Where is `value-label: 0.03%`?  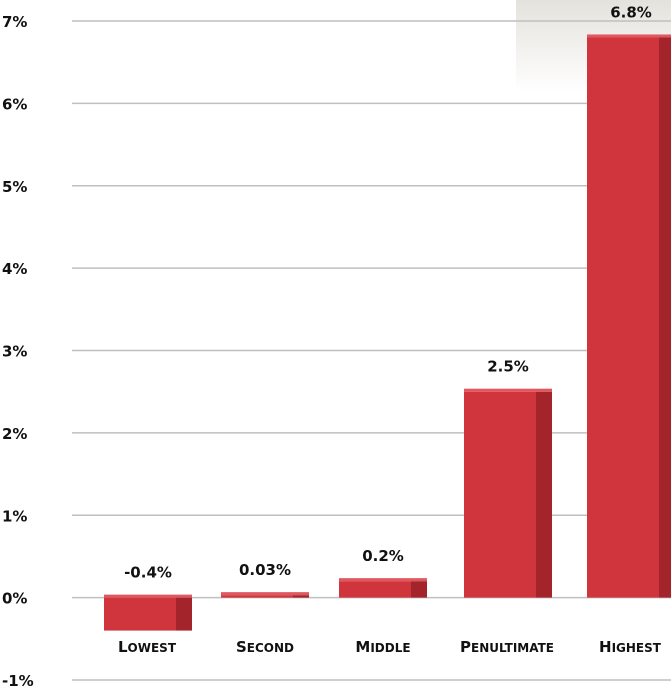 value-label: 0.03% is located at coordinates (265, 570).